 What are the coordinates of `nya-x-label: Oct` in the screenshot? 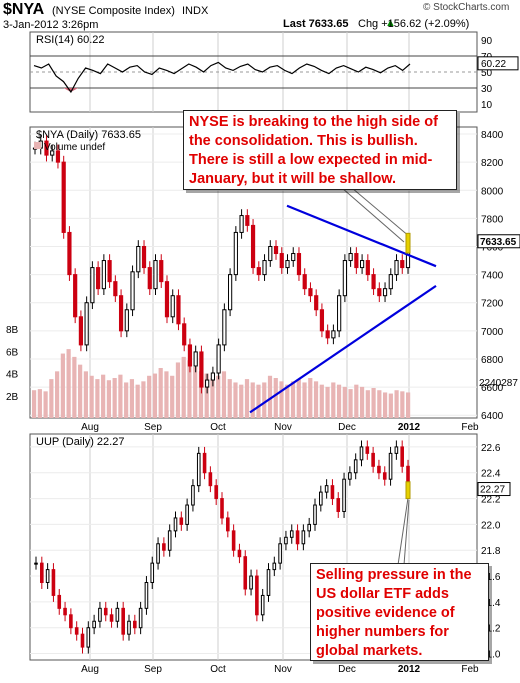 It's located at (218, 427).